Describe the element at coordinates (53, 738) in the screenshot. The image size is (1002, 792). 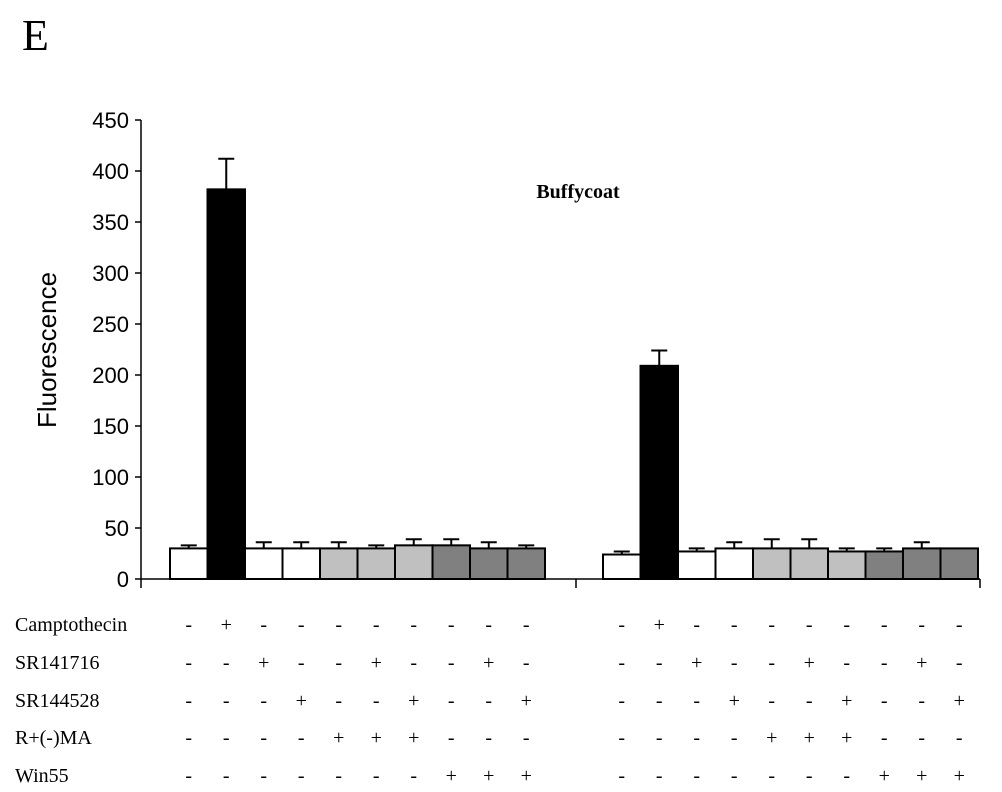
I see `treatment-label: R+(-)MA` at that location.